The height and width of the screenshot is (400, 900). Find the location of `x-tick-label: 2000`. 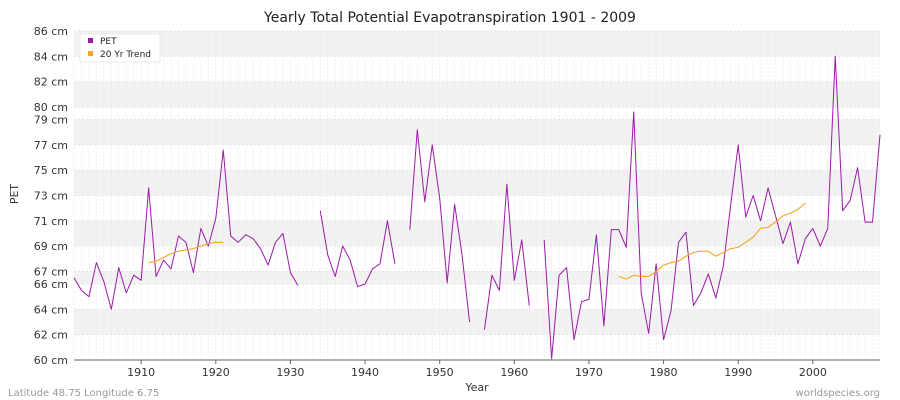

x-tick-label: 2000 is located at coordinates (813, 372).